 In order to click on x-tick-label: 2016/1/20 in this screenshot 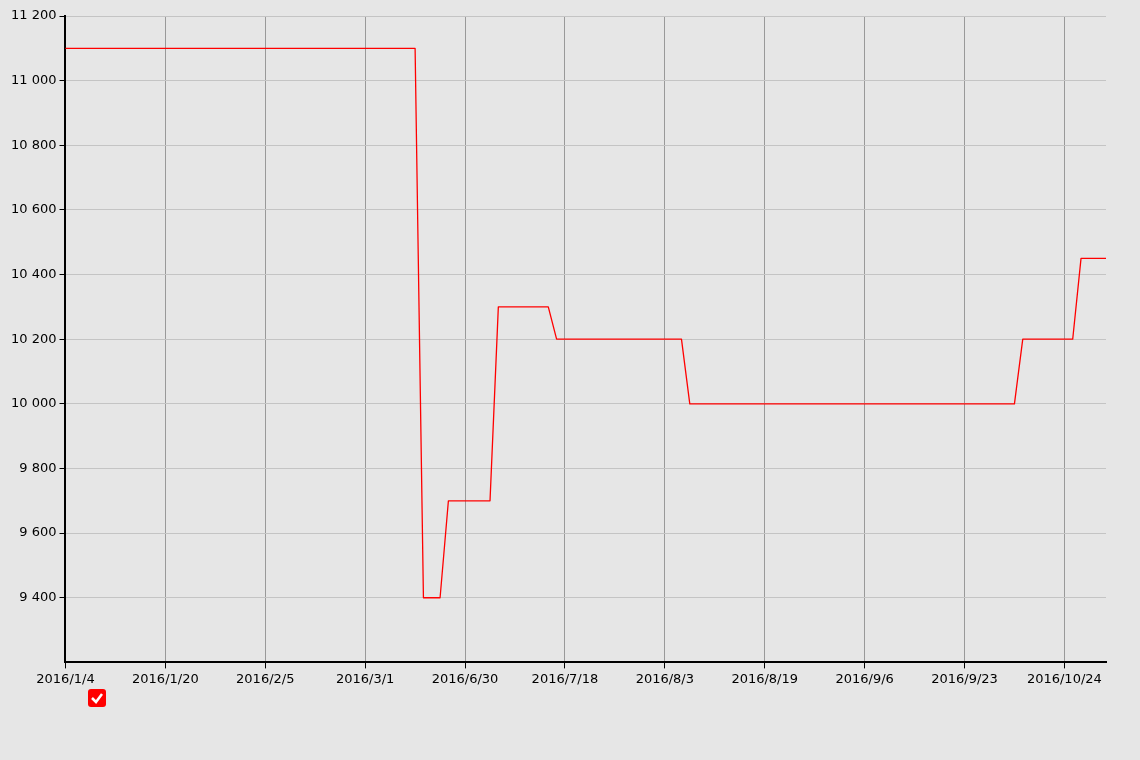, I will do `click(165, 678)`.